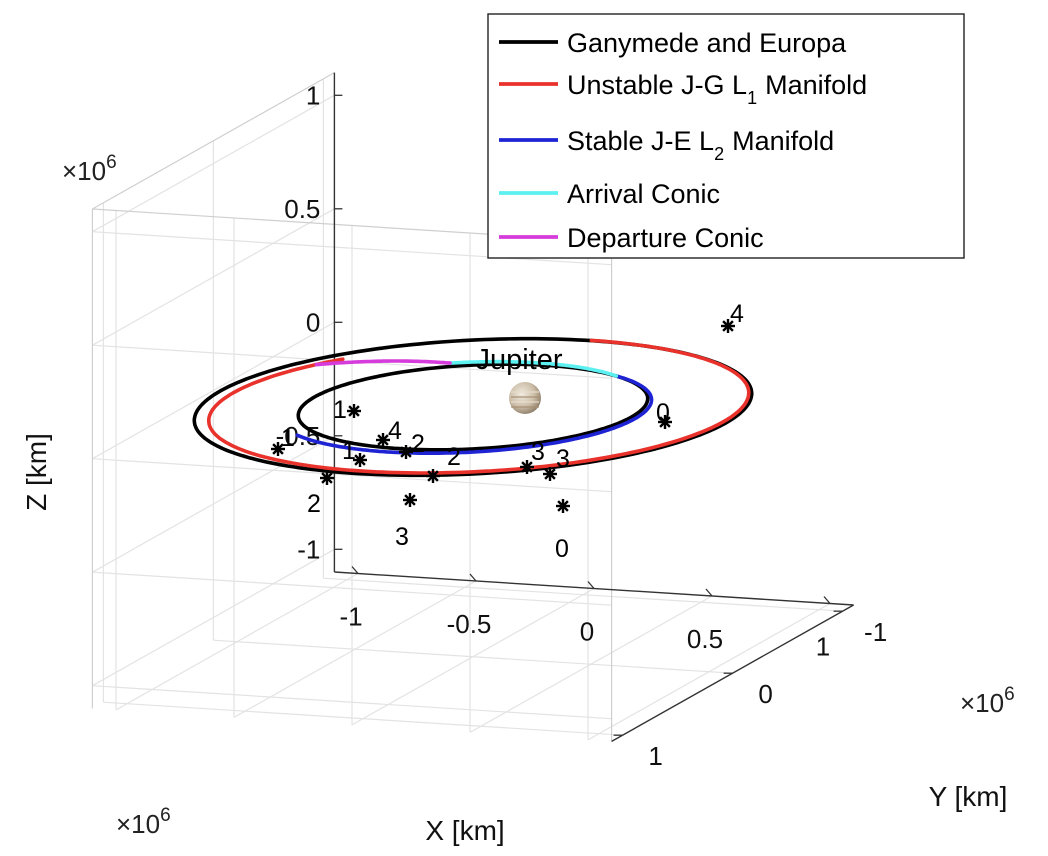 This screenshot has width=1048, height=856. What do you see at coordinates (717, 89) in the screenshot?
I see `legend-entry: Unstable J-G L1 Manifold` at bounding box center [717, 89].